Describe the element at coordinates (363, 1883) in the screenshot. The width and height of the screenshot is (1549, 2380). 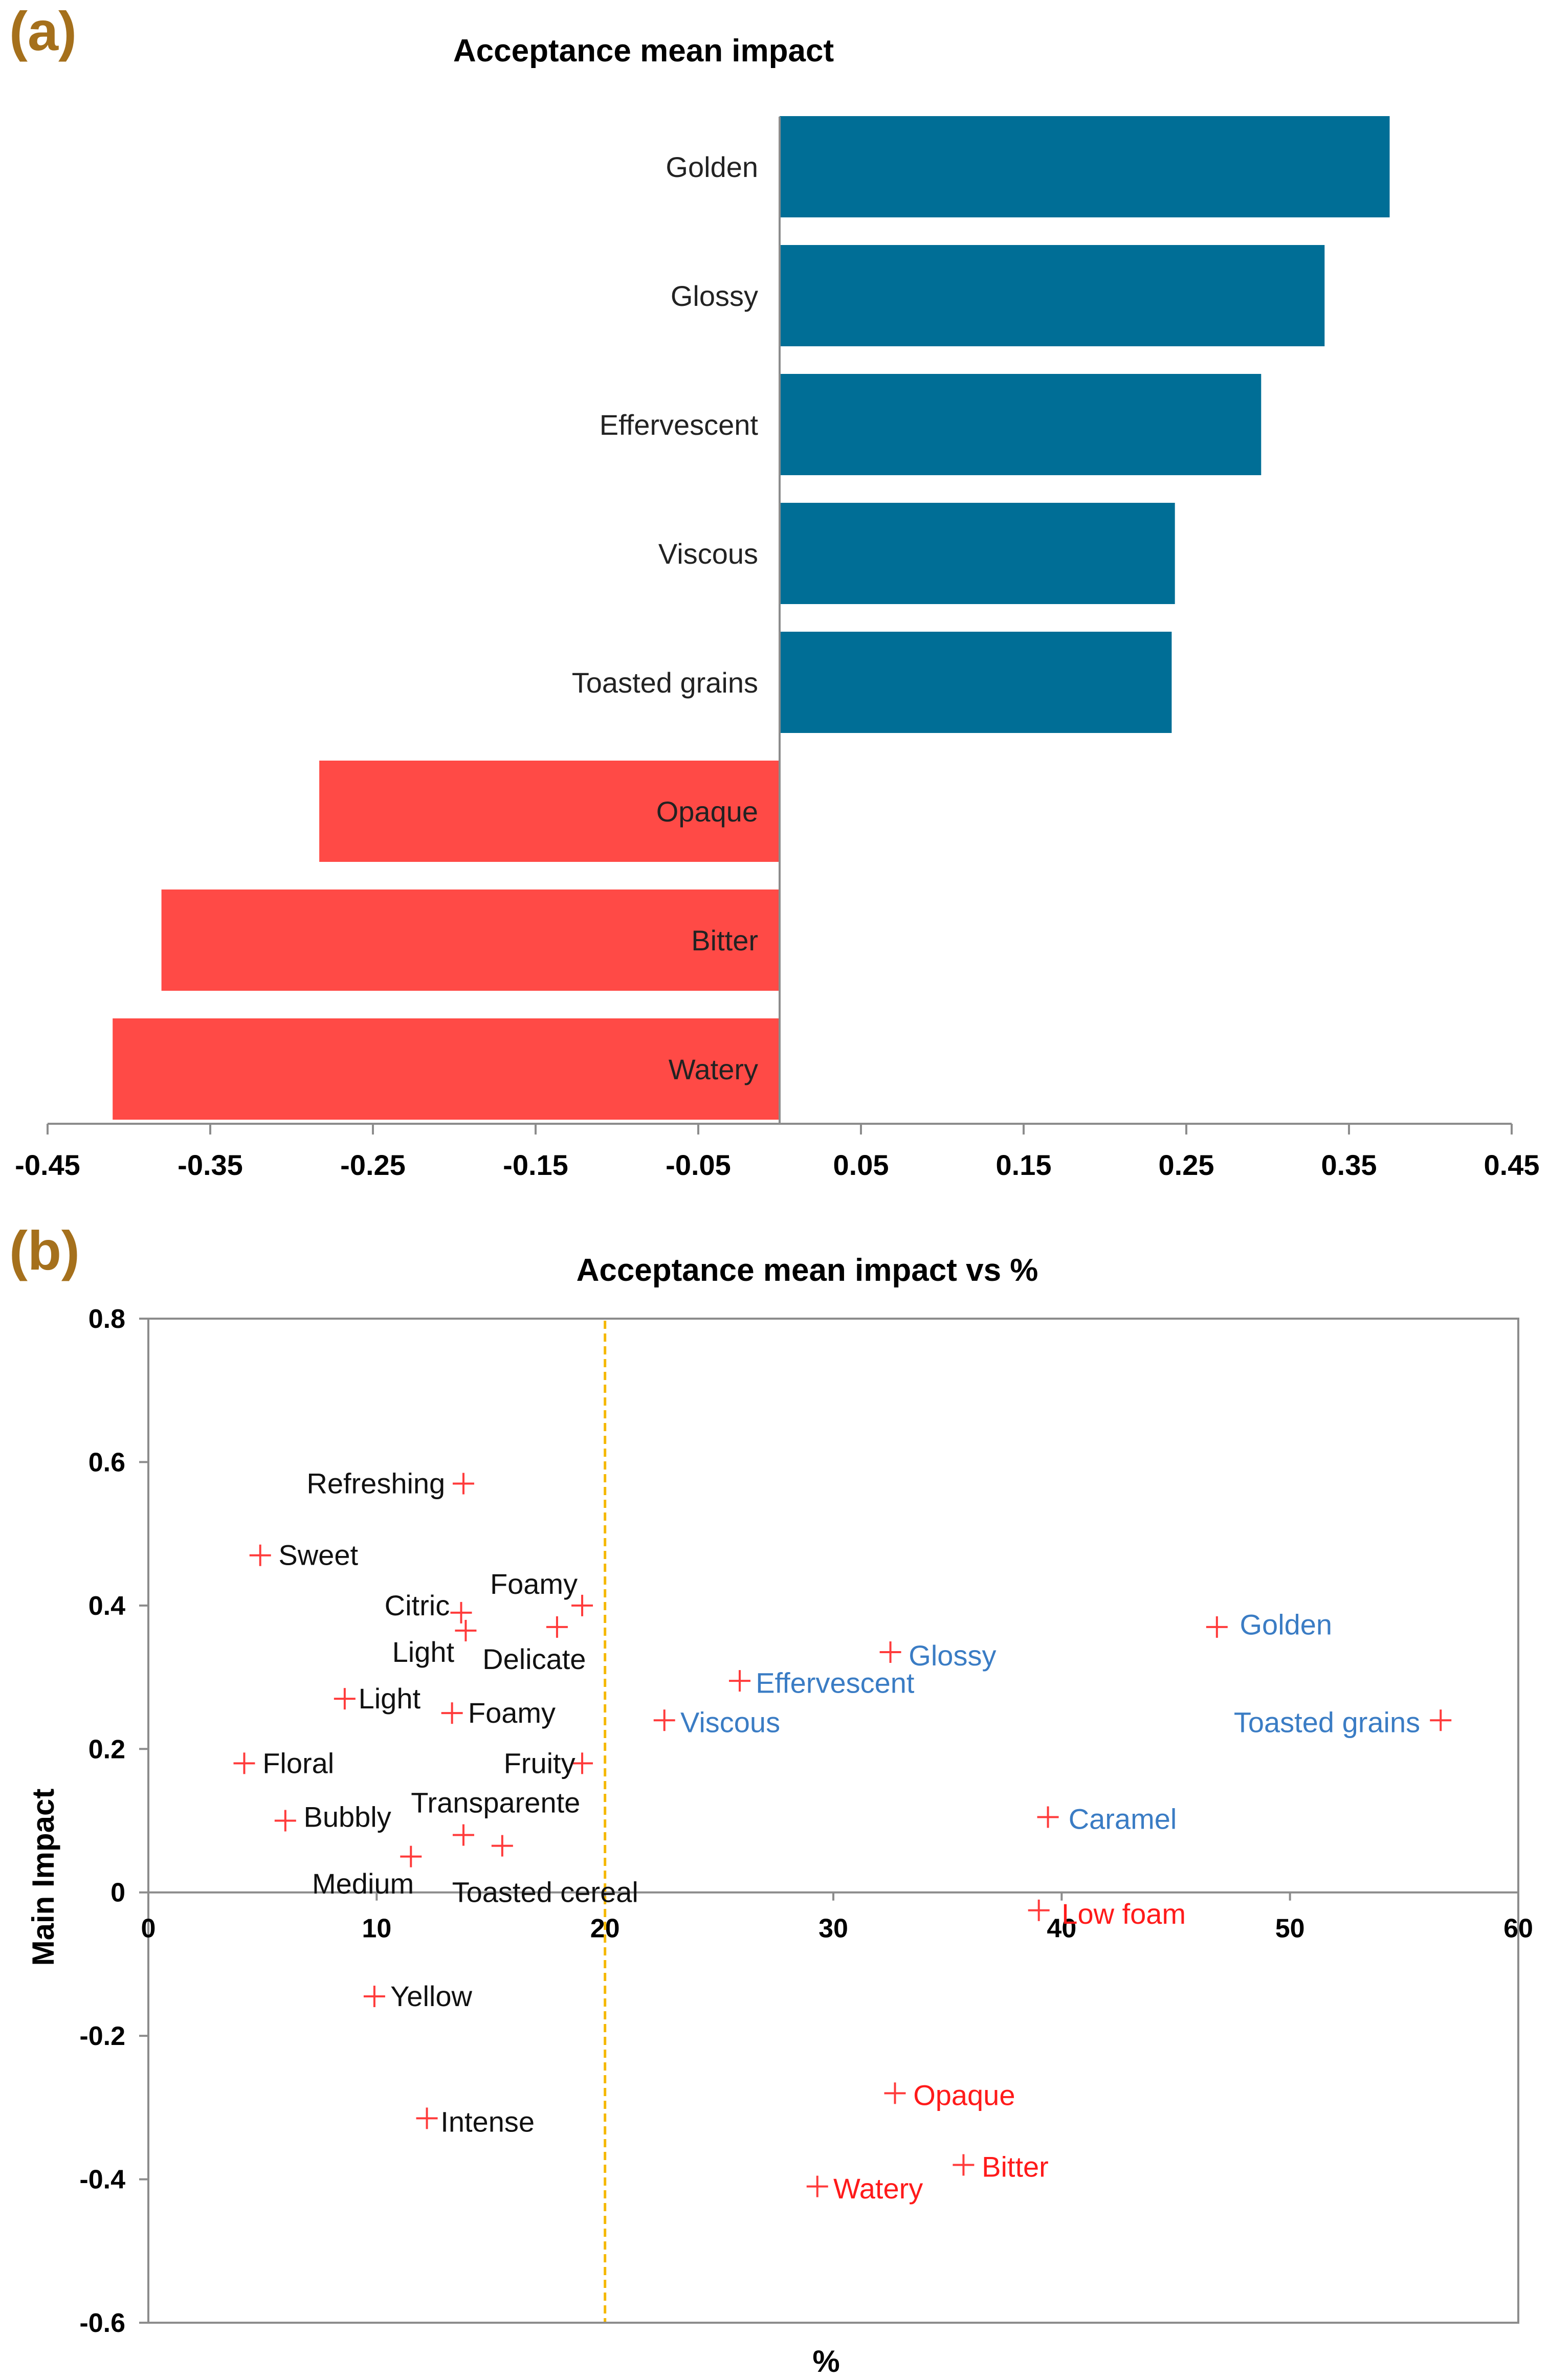
I see `point-label-medium: Medium` at that location.